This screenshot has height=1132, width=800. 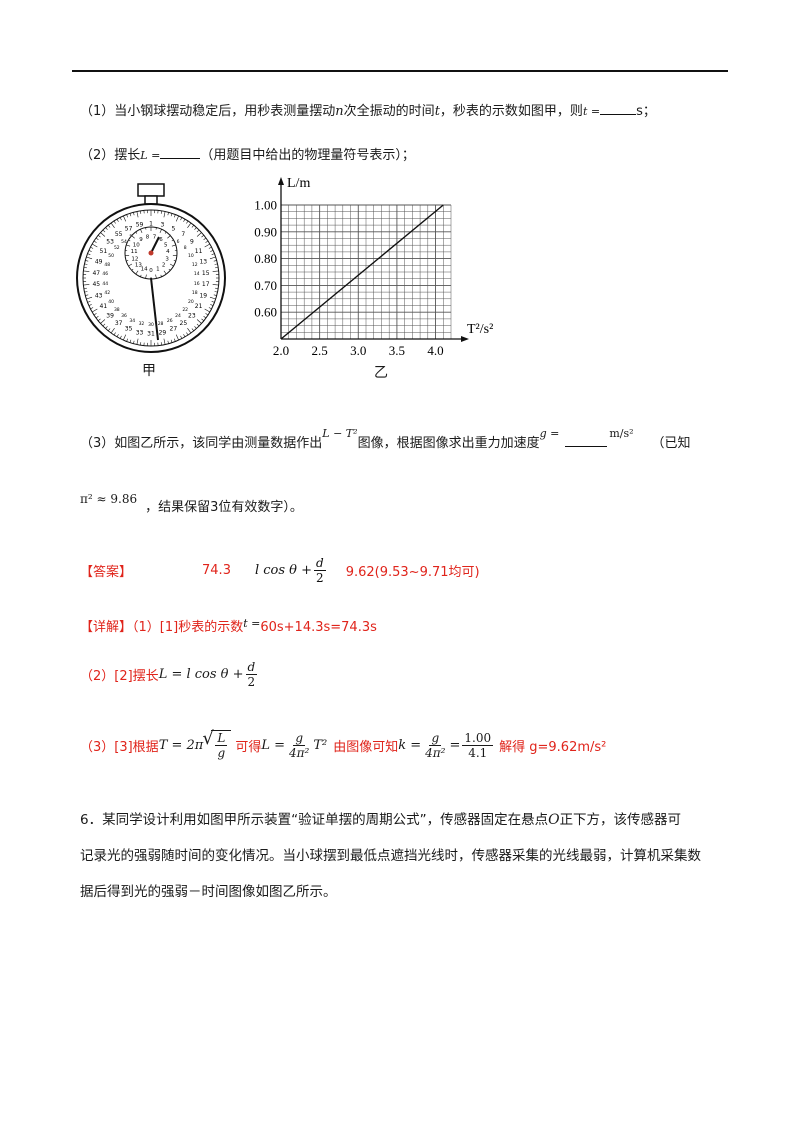 What do you see at coordinates (192, 315) in the screenshot?
I see `stopwatch-outer-number: 23` at bounding box center [192, 315].